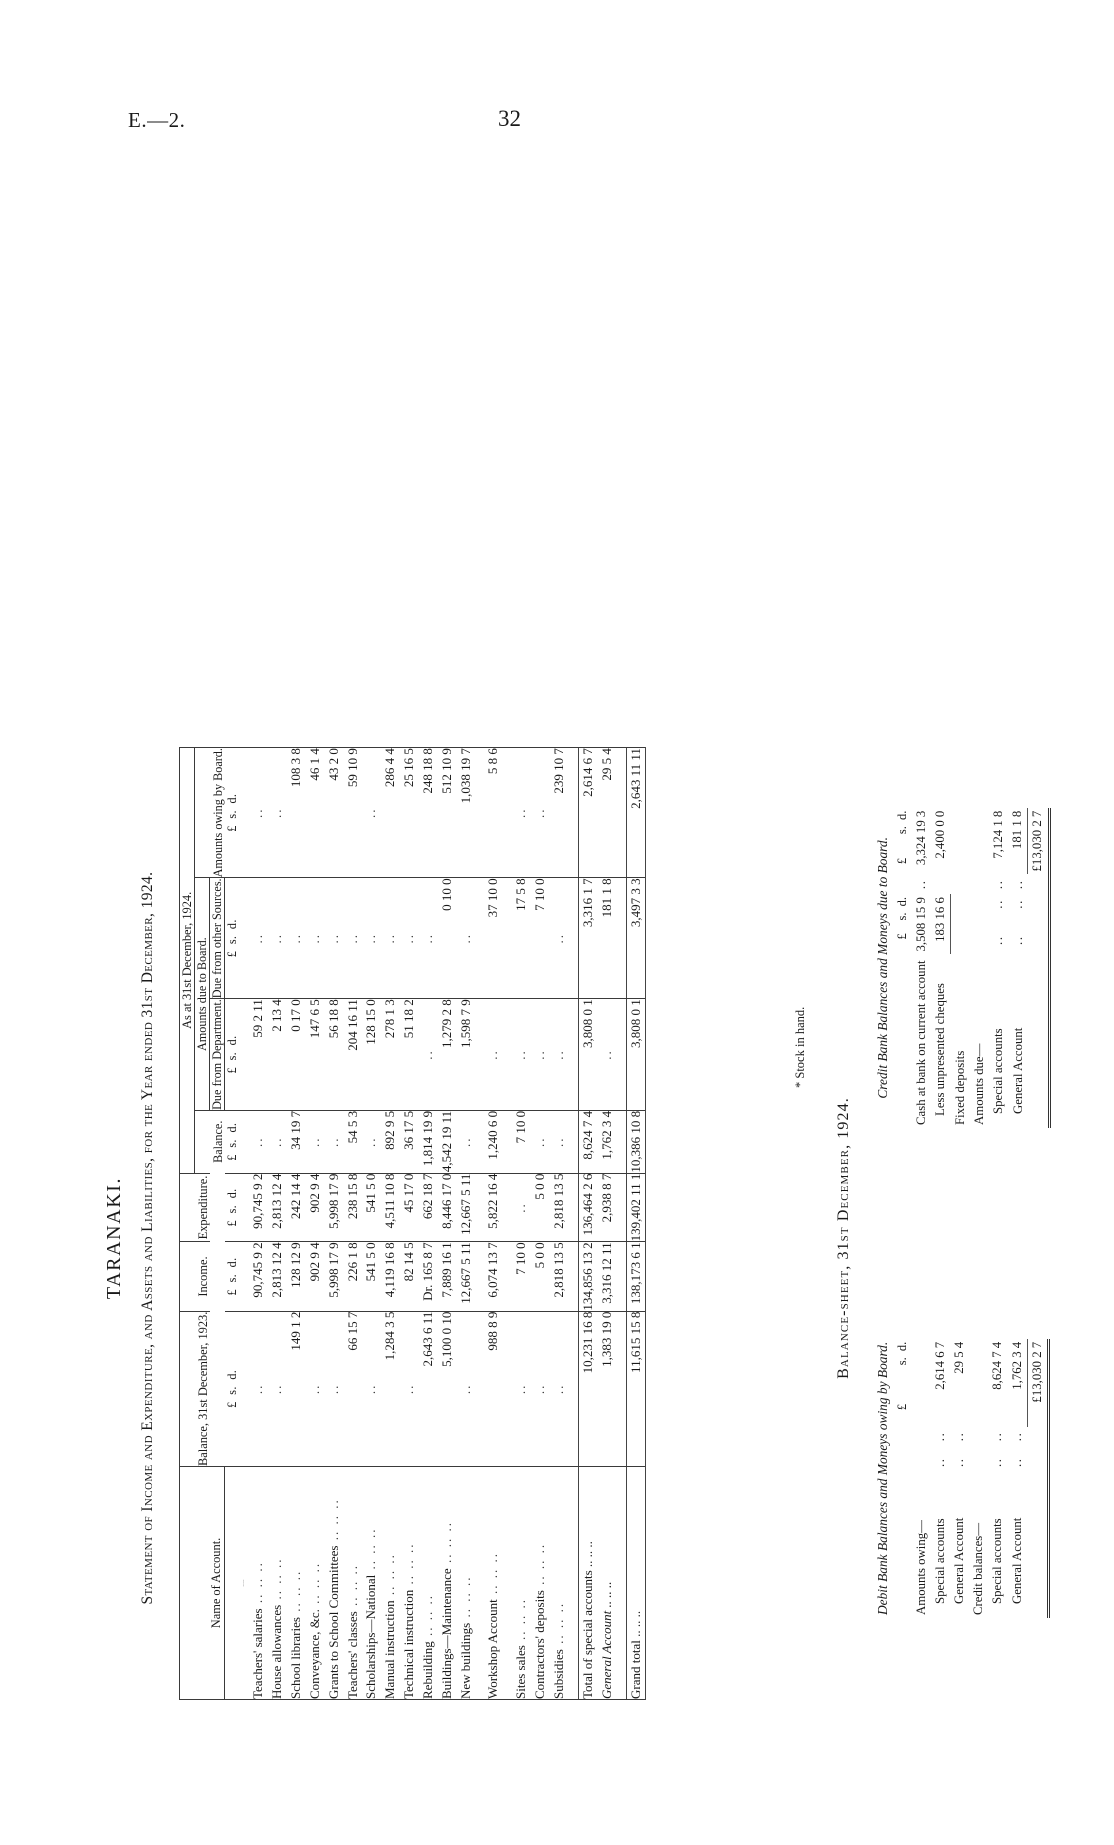  I want to click on account-name-cell: Grants to School Committees .. .. .., so click(334, 1582).